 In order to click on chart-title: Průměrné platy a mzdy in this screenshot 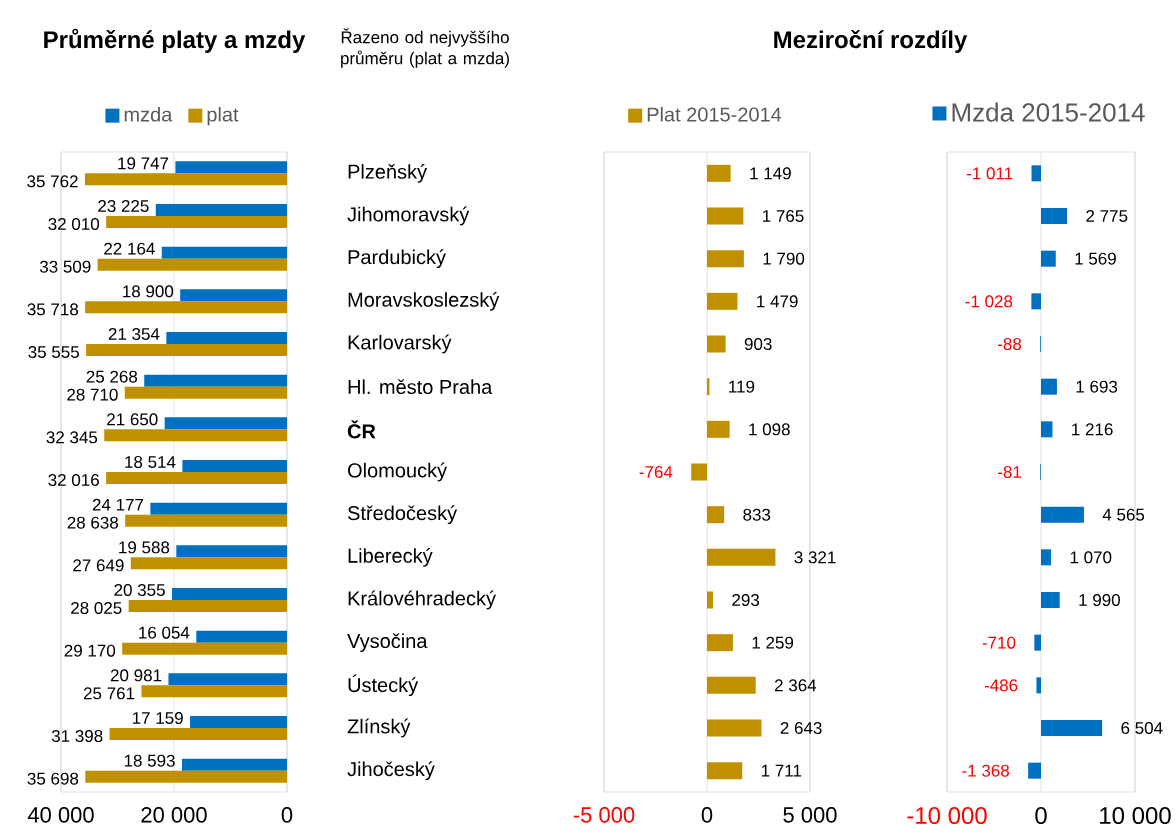, I will do `click(175, 40)`.